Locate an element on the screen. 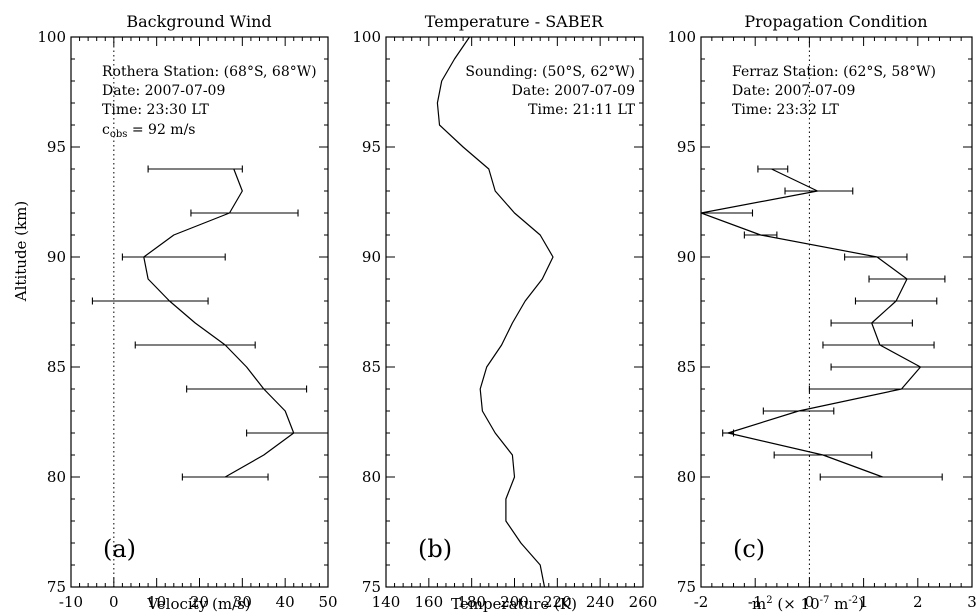 The image size is (977, 612). panel-b-title: Temperature - SABER is located at coordinates (514, 21).